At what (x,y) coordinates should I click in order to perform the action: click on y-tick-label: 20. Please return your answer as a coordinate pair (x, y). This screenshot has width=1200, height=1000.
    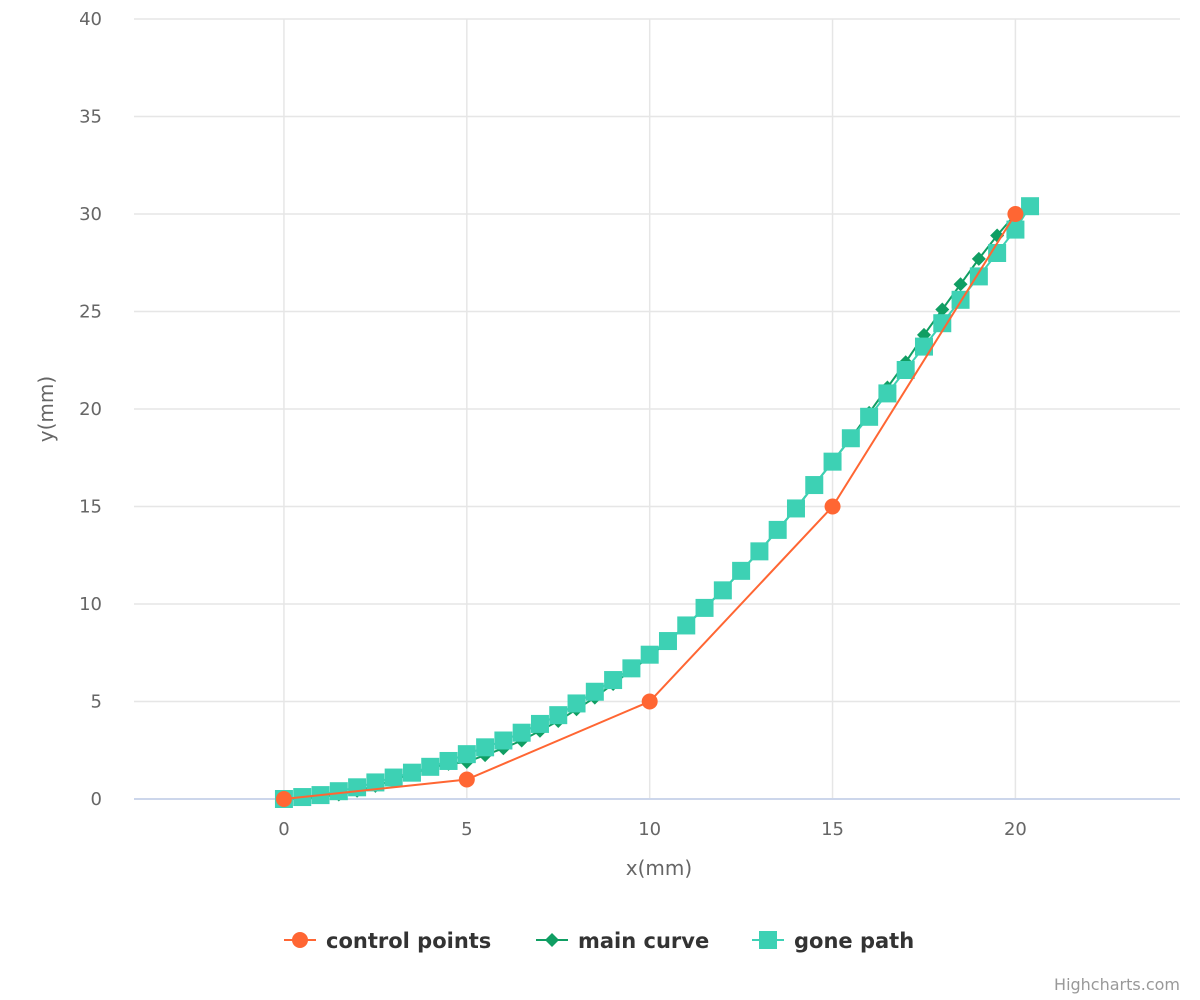
    Looking at the image, I should click on (90, 409).